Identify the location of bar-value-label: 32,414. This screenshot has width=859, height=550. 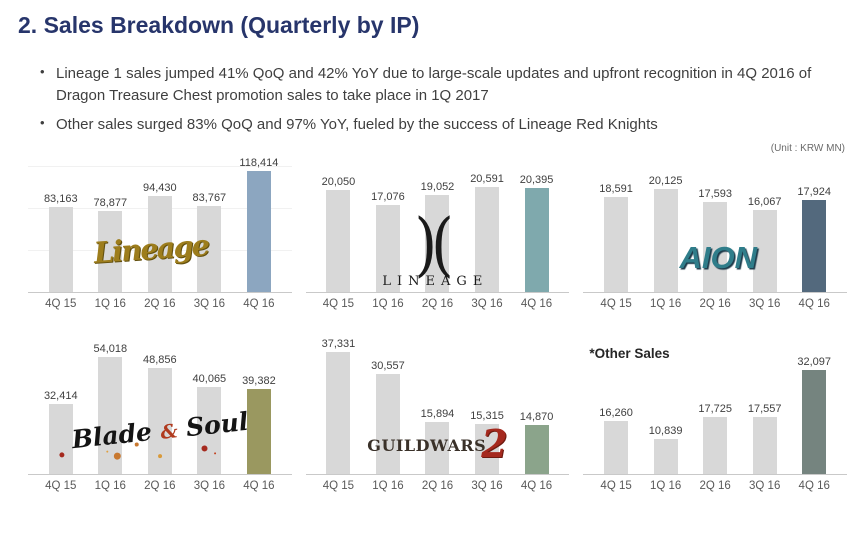
(60, 396).